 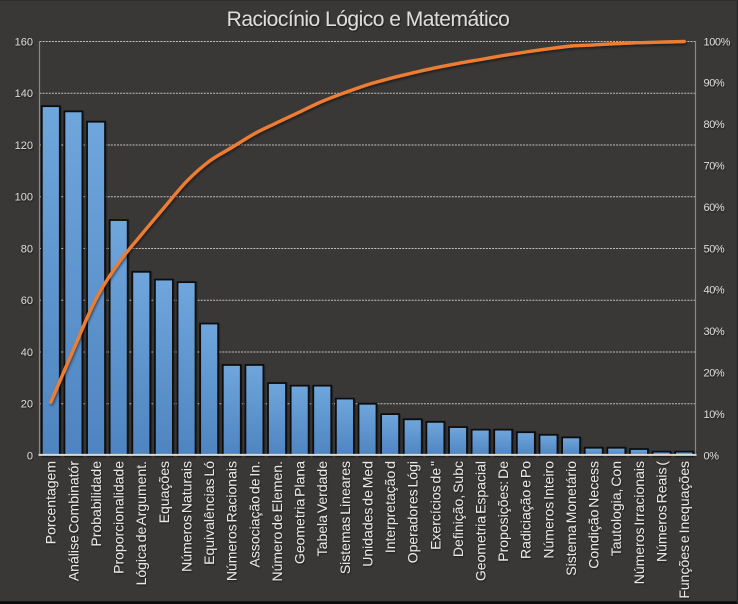 I want to click on svg-text: 20%, so click(x=714, y=374).